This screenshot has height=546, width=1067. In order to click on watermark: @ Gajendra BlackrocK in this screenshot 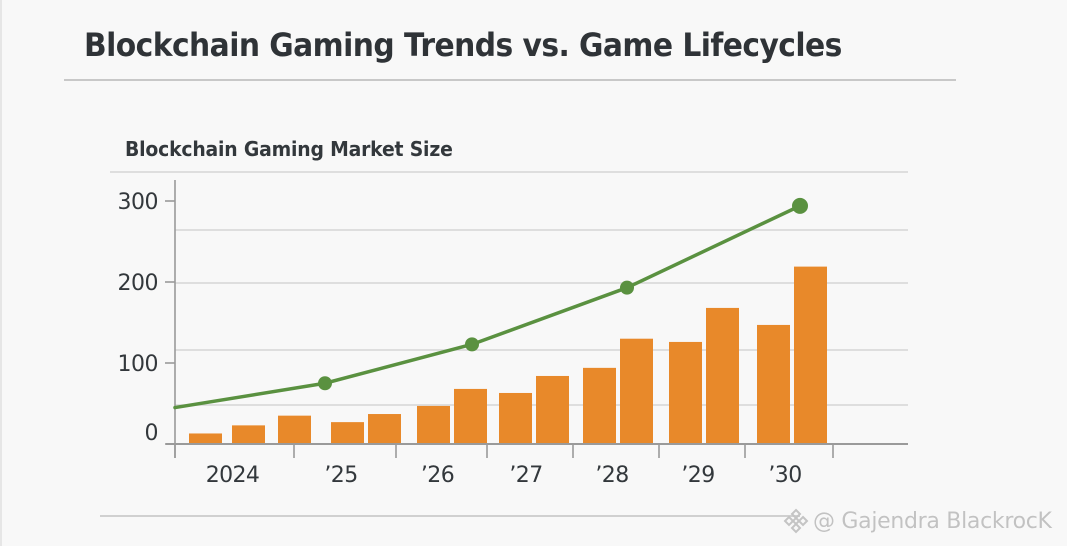, I will do `click(917, 521)`.